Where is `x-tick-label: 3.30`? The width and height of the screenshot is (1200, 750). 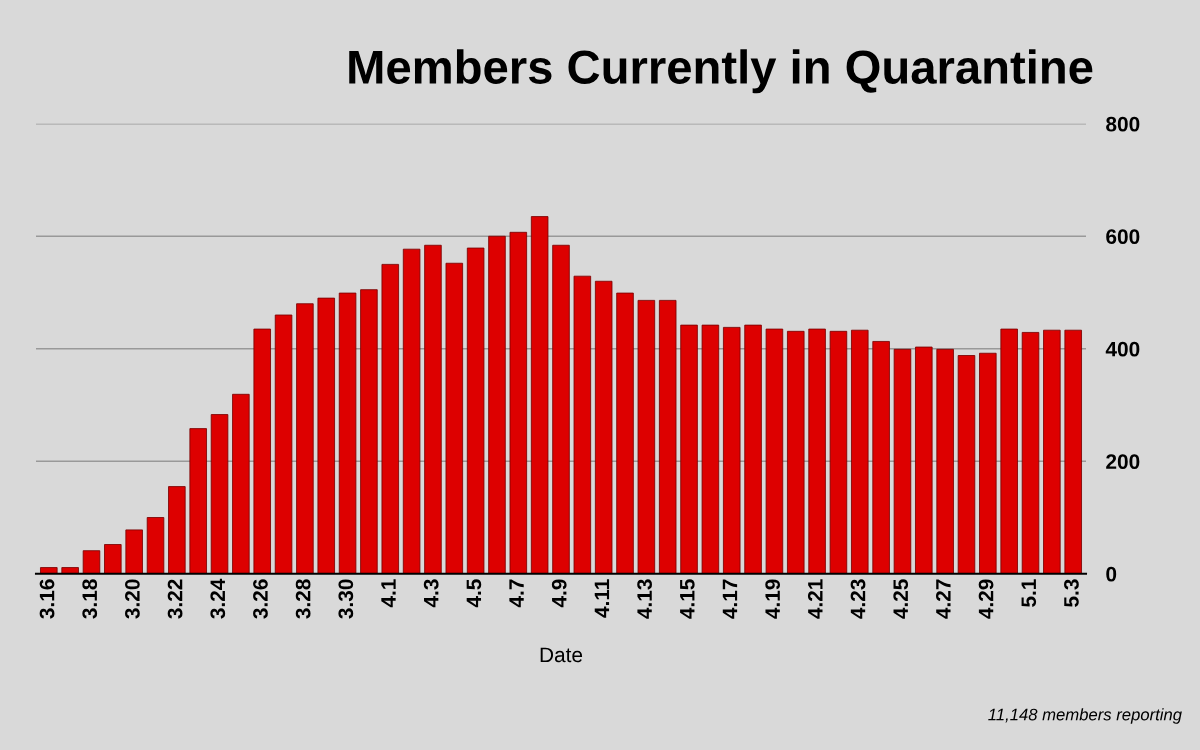
x-tick-label: 3.30 is located at coordinates (346, 599).